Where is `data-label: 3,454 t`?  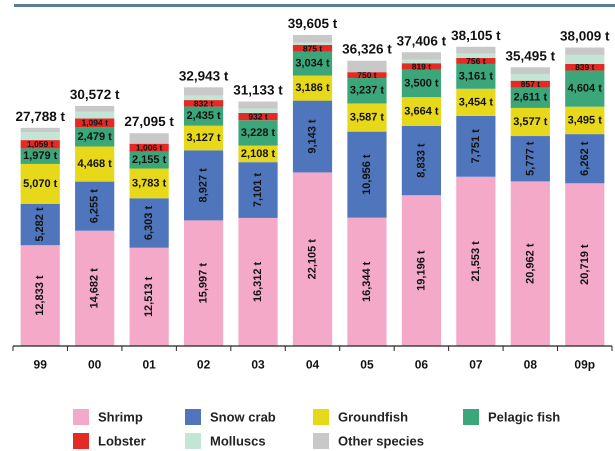 data-label: 3,454 t is located at coordinates (476, 102).